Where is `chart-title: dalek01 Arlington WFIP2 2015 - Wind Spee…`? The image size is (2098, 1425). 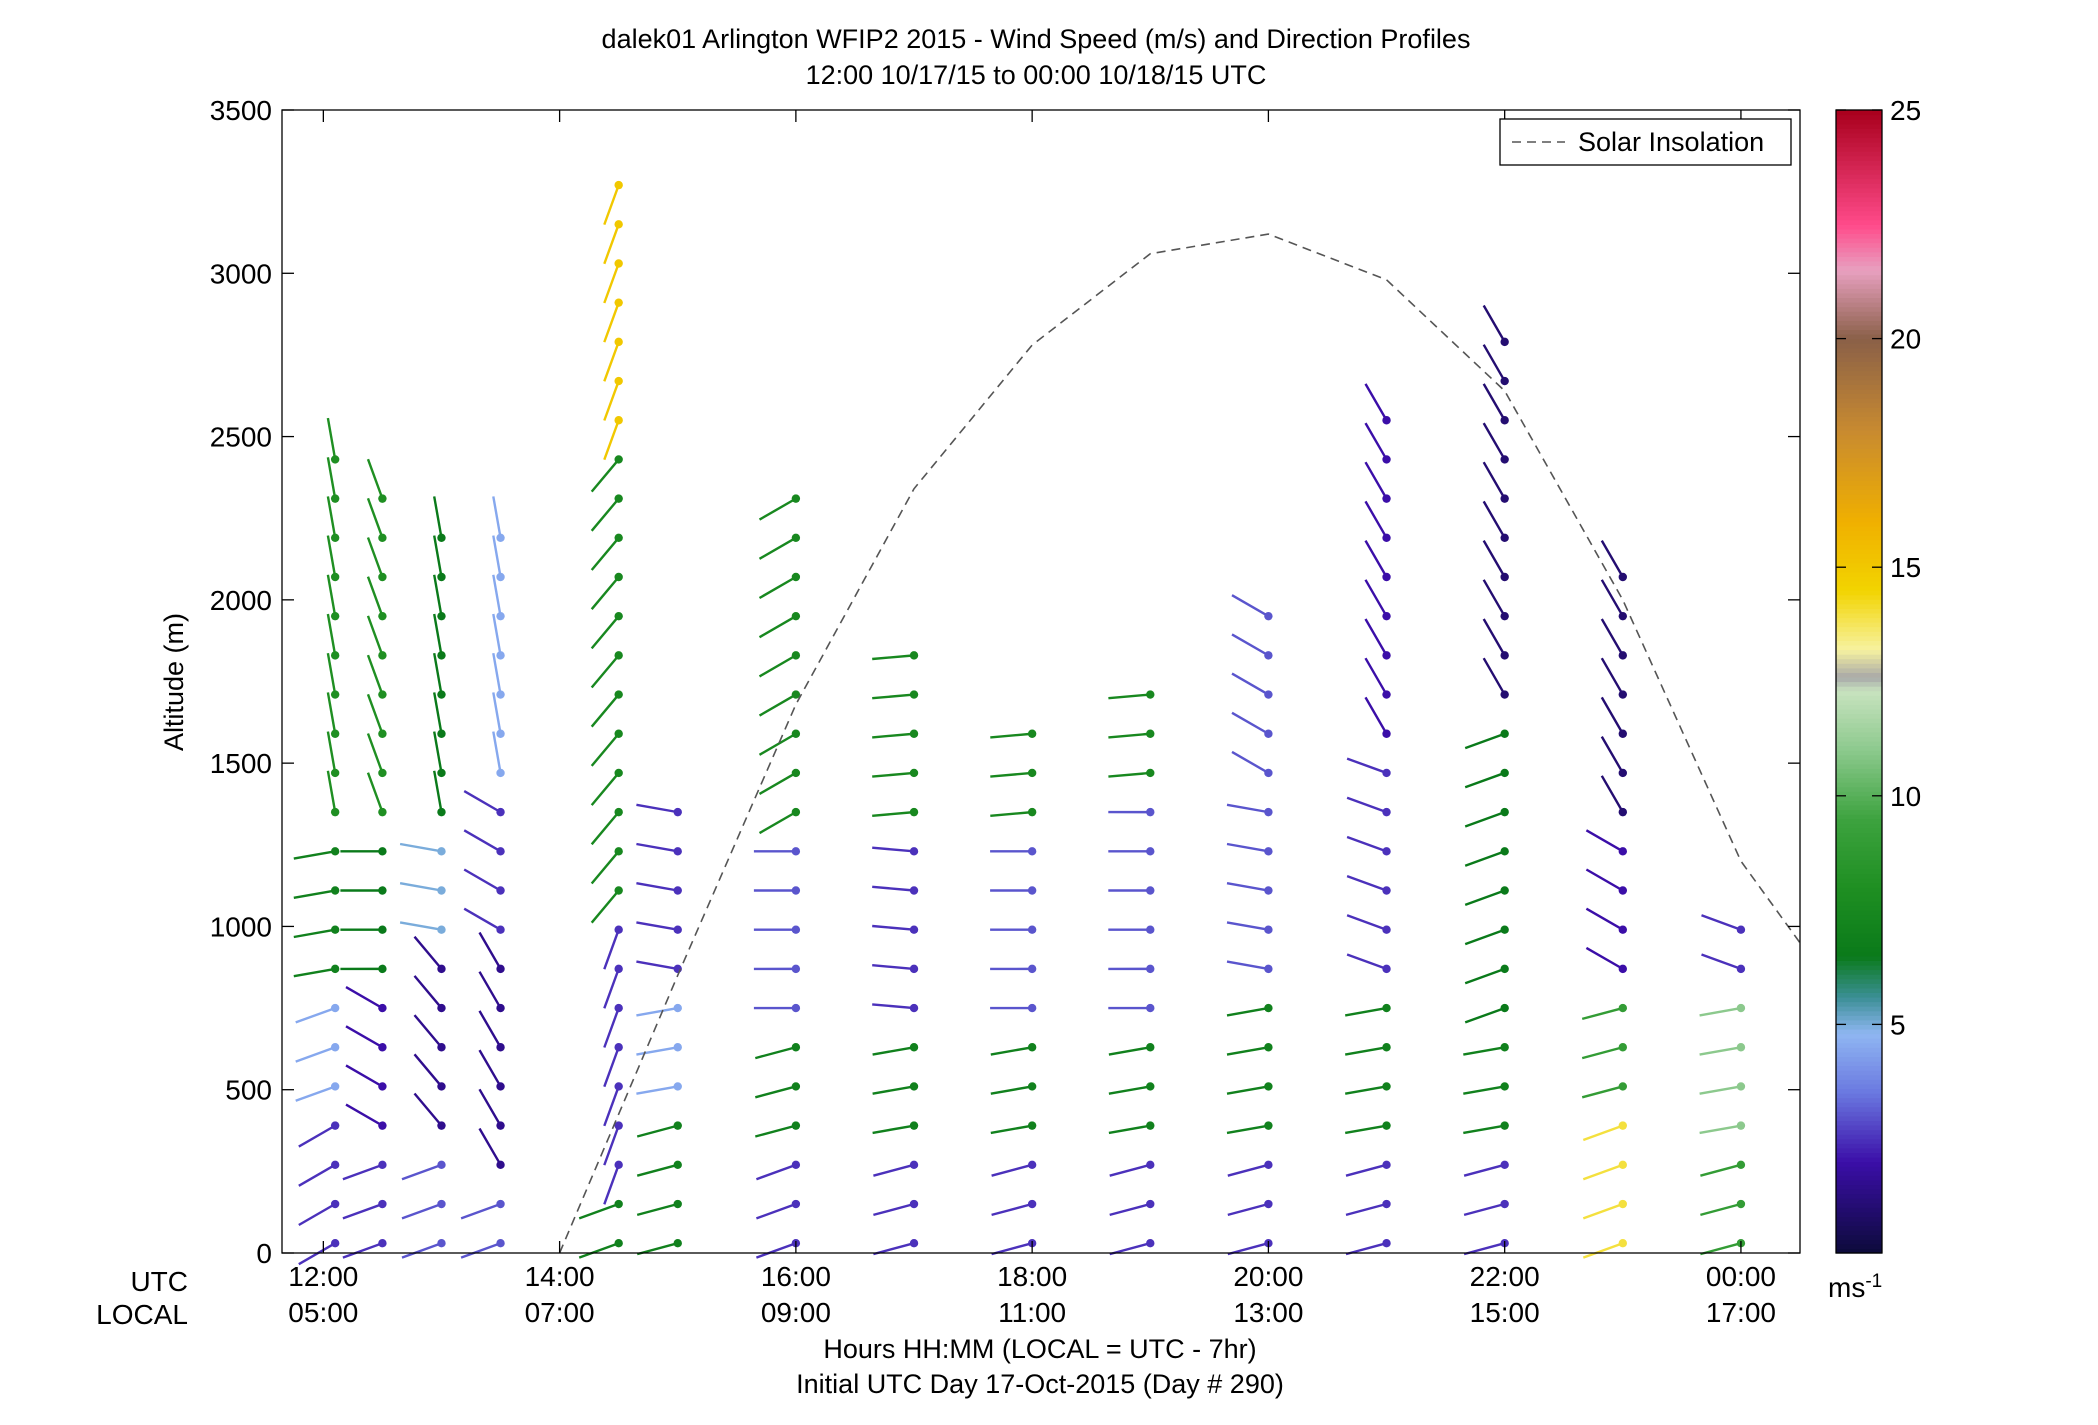
chart-title: dalek01 Arlington WFIP2 2015 - Wind Spee… is located at coordinates (1036, 39).